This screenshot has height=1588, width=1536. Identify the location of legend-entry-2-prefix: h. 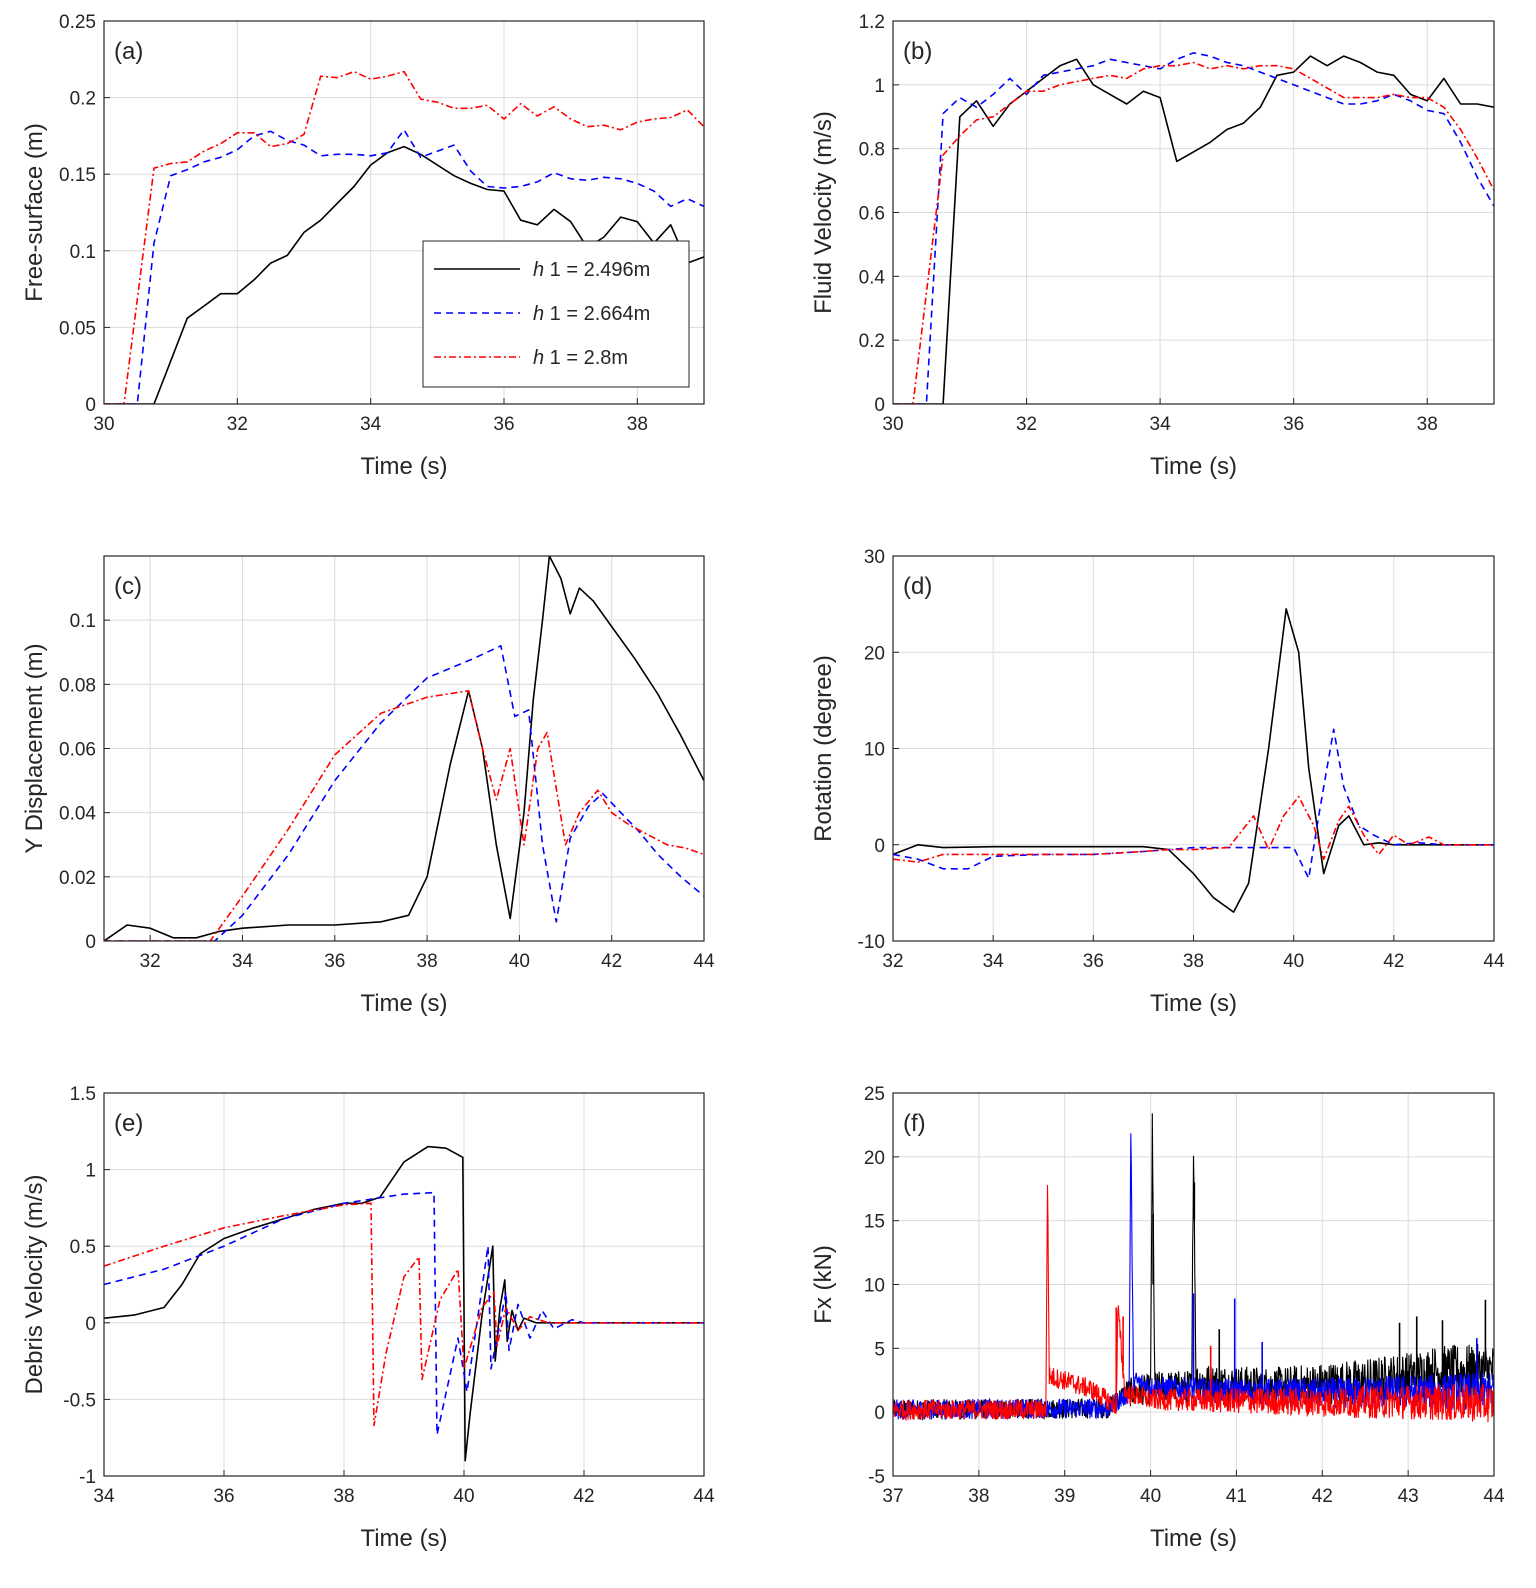
(538, 314).